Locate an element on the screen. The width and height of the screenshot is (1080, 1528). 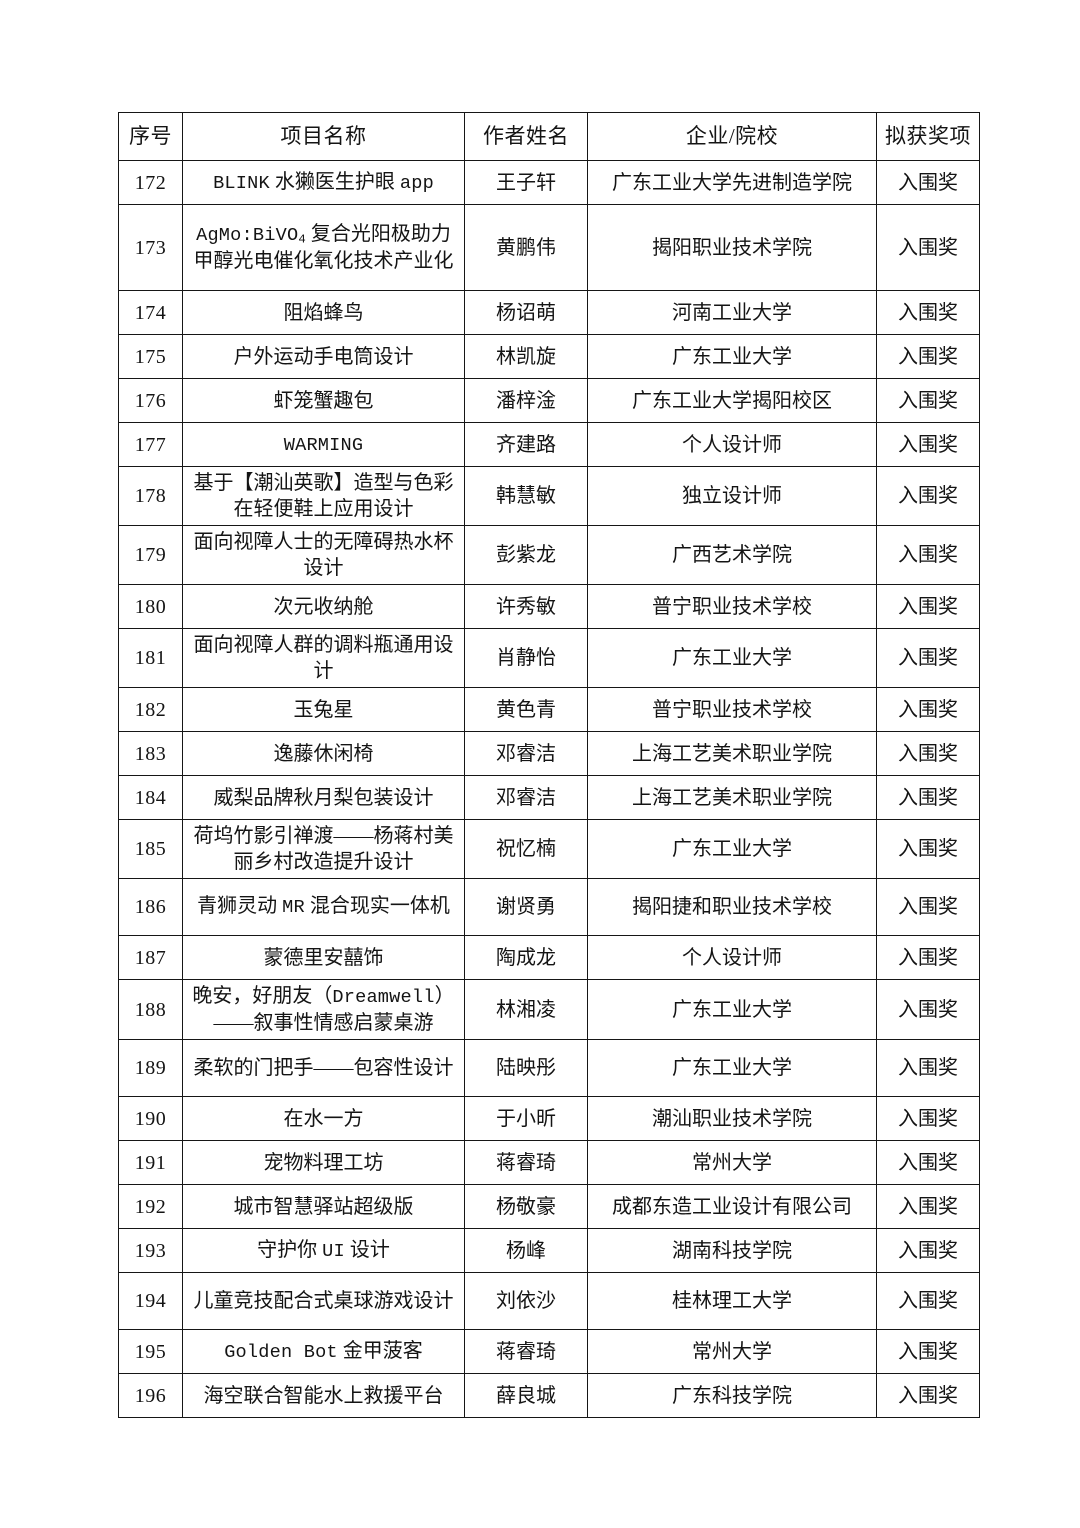
table-header-row: 序号 项目名称 作者姓名 企业/院校 拟获奖项 is located at coordinates (549, 136).